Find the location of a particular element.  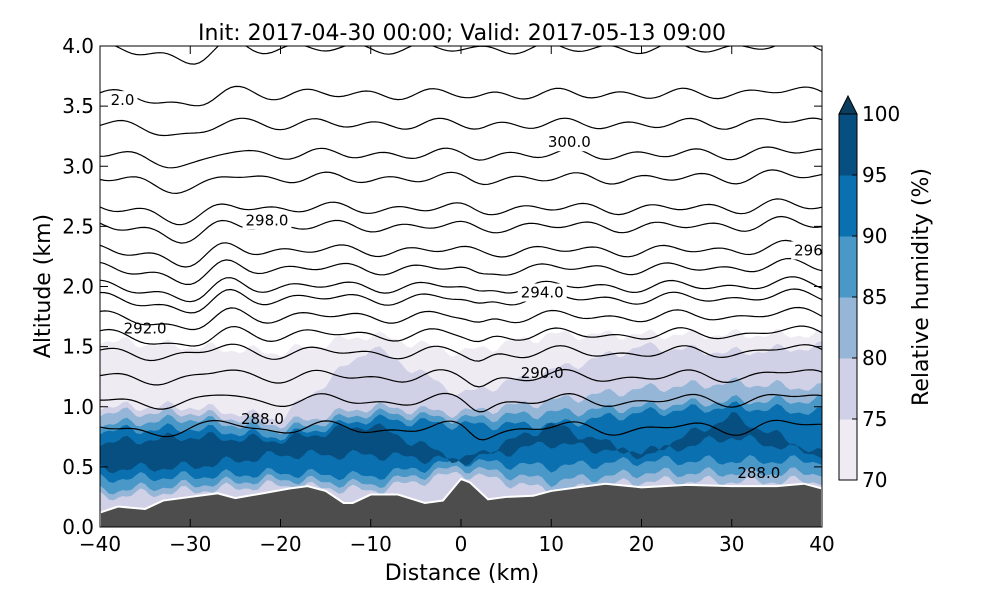

y-tick-label: 0.5 is located at coordinates (78, 467).